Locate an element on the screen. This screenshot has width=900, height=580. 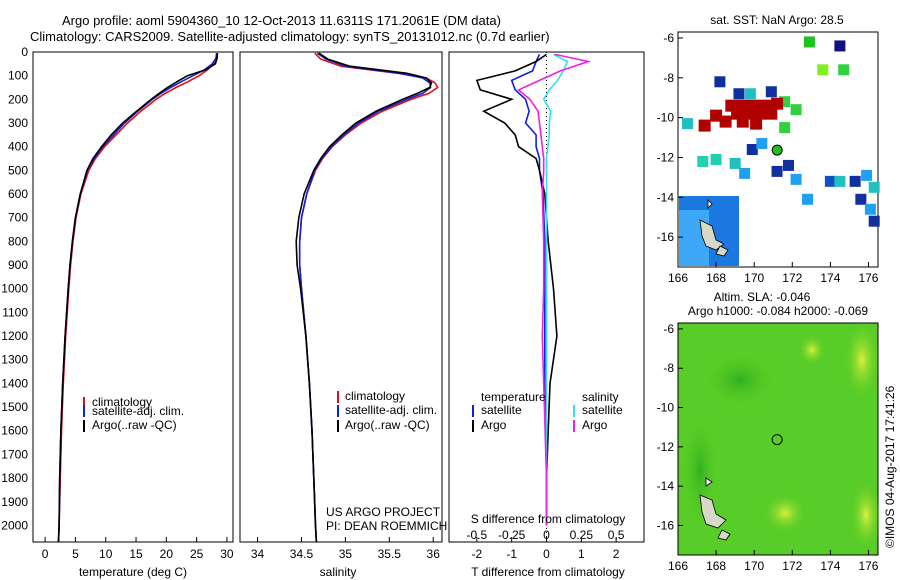
coastline-sla is located at coordinates (715, 509).